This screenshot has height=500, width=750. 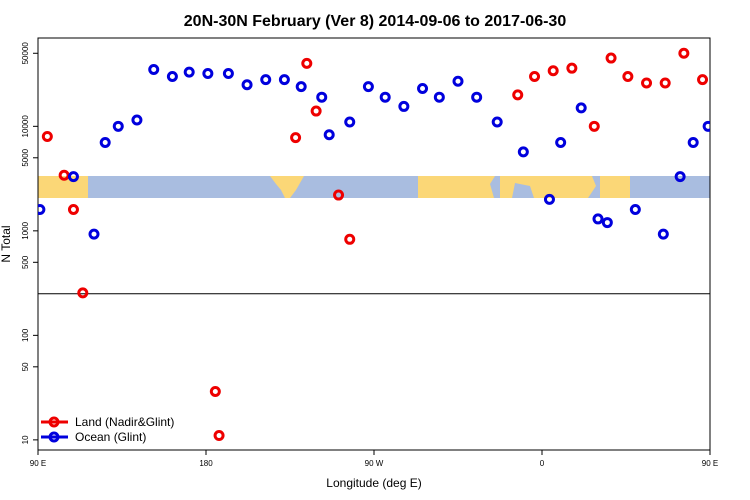 What do you see at coordinates (25, 439) in the screenshot?
I see `y-tick-label: 10` at bounding box center [25, 439].